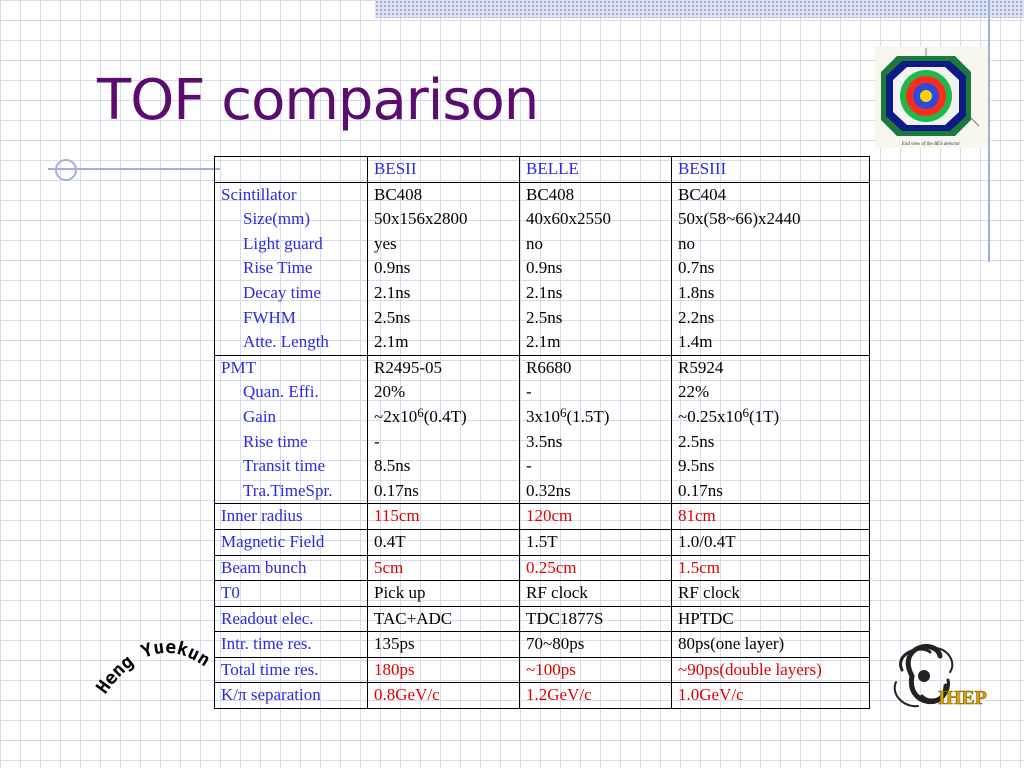  What do you see at coordinates (595, 644) in the screenshot?
I see `cell-belle: 70~80ps` at bounding box center [595, 644].